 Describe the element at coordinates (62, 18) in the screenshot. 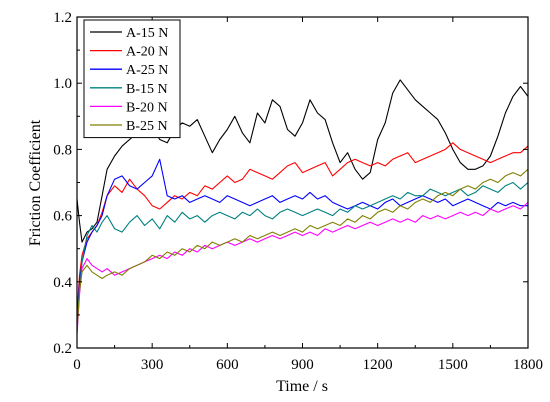

I see `y-tick-label: 1.2` at that location.